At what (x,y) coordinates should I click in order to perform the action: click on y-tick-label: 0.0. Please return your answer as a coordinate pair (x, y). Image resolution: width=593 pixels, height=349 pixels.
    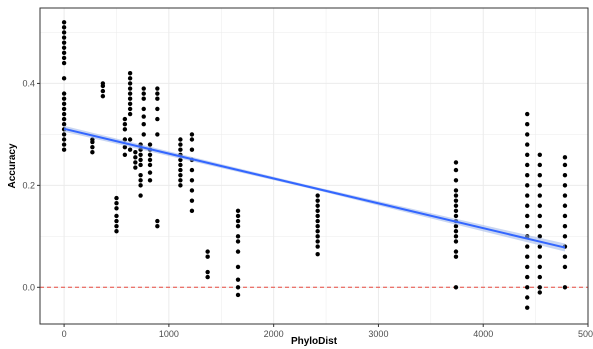
    Looking at the image, I should click on (28, 287).